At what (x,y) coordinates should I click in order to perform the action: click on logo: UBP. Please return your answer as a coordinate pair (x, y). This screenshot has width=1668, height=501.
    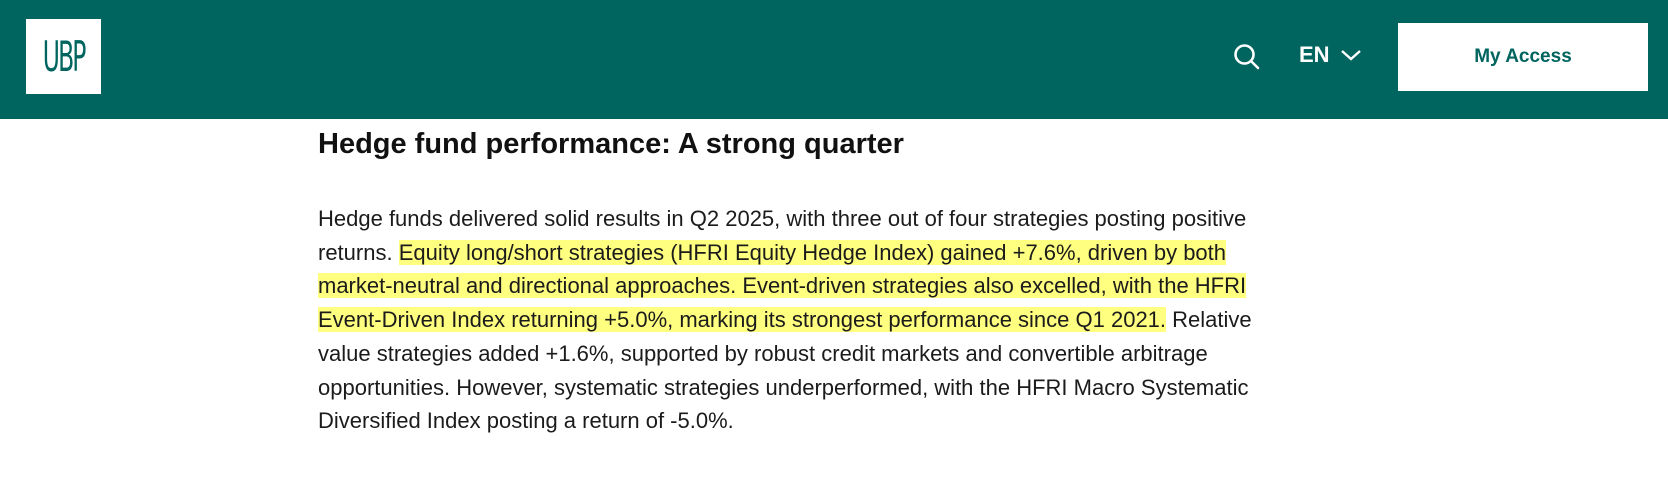
    Looking at the image, I should click on (63, 56).